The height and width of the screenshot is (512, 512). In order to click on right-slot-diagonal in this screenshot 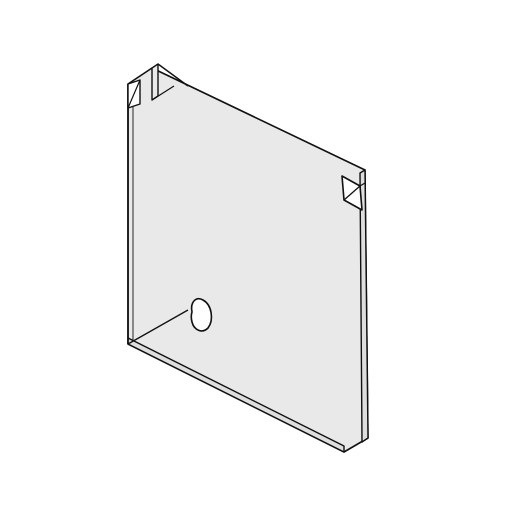, I will do `click(352, 193)`.